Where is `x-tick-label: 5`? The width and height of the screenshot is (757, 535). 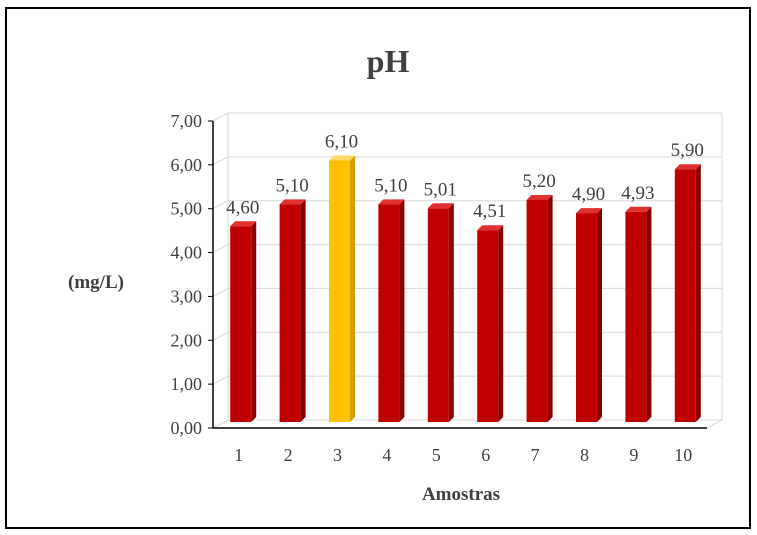 x-tick-label: 5 is located at coordinates (436, 455).